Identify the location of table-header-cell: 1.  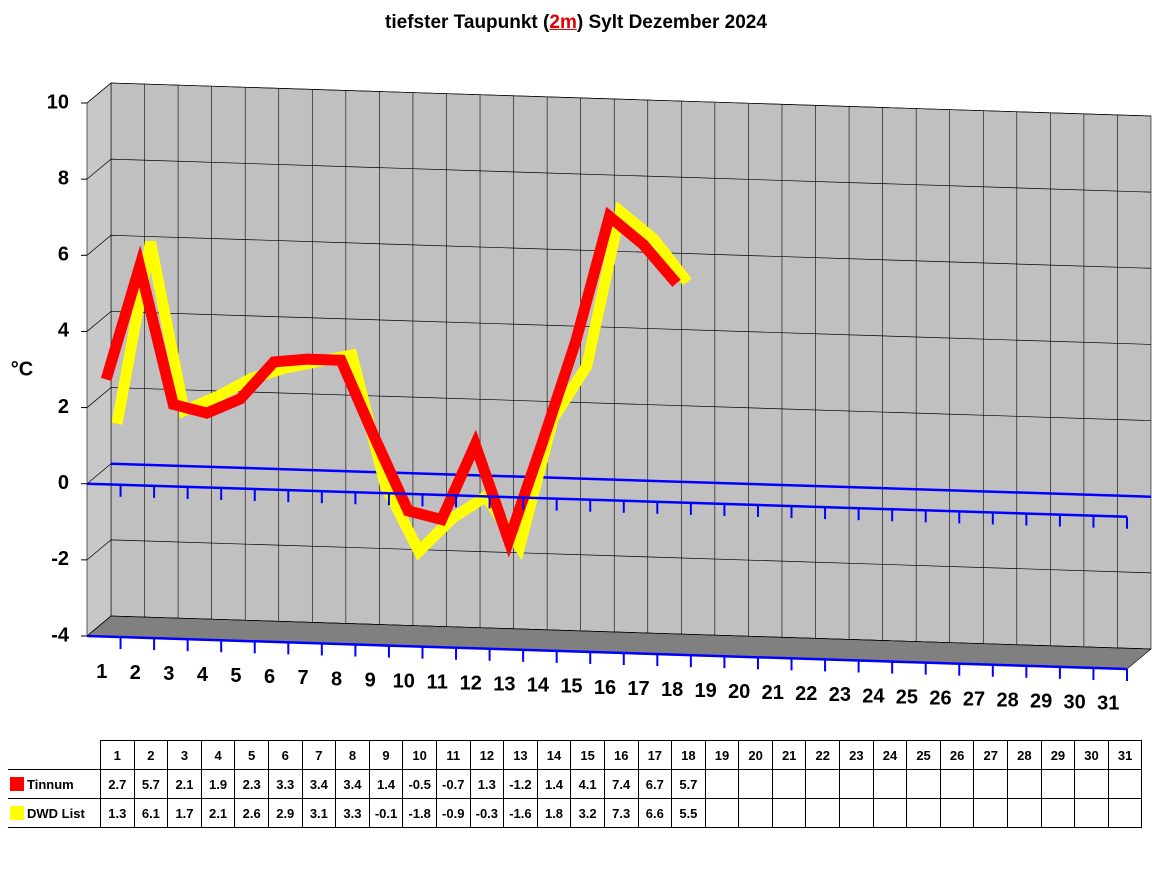
(117, 755).